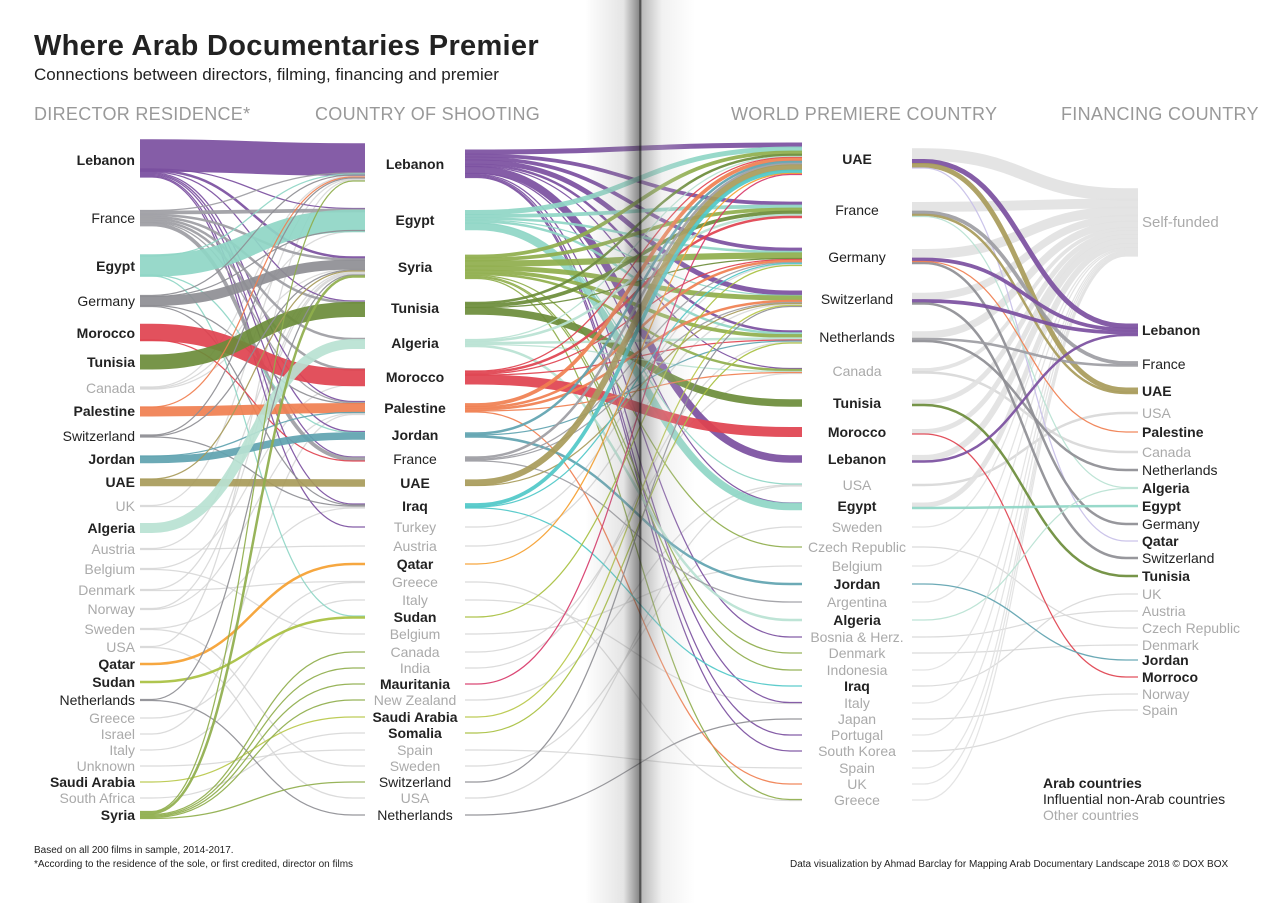 The image size is (1280, 903). What do you see at coordinates (105, 333) in the screenshot?
I see `node-label-director-morocco: Morocco` at bounding box center [105, 333].